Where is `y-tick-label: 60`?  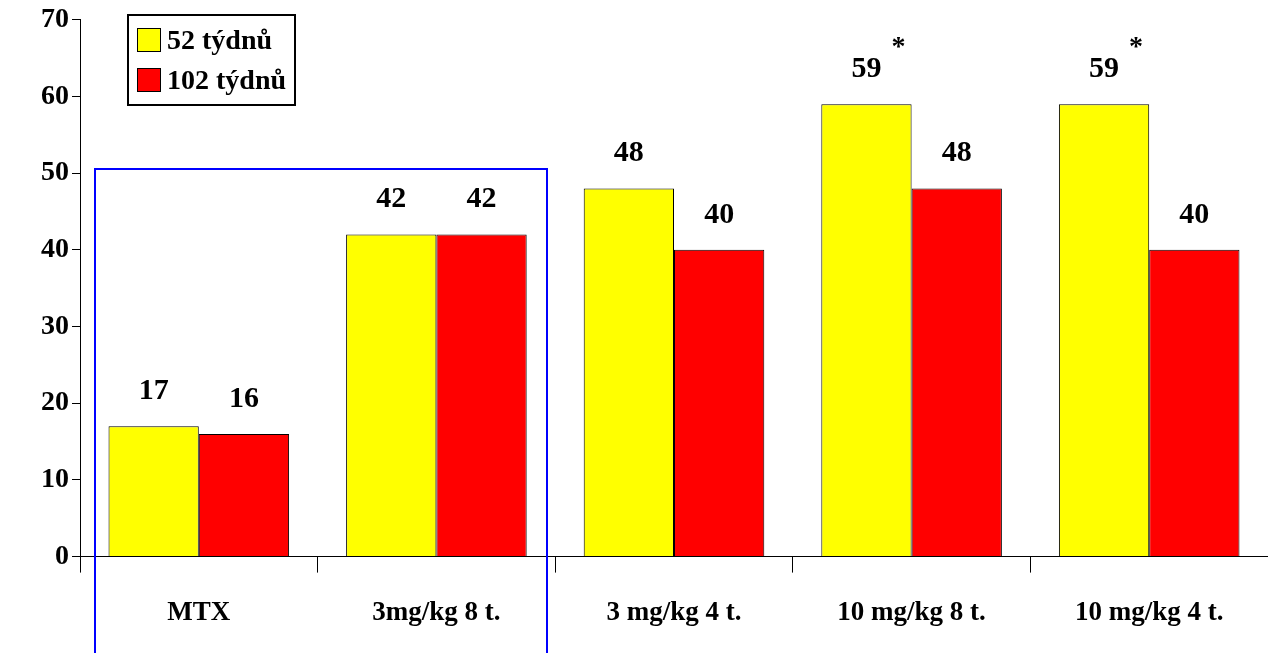 y-tick-label: 60 is located at coordinates (55, 94).